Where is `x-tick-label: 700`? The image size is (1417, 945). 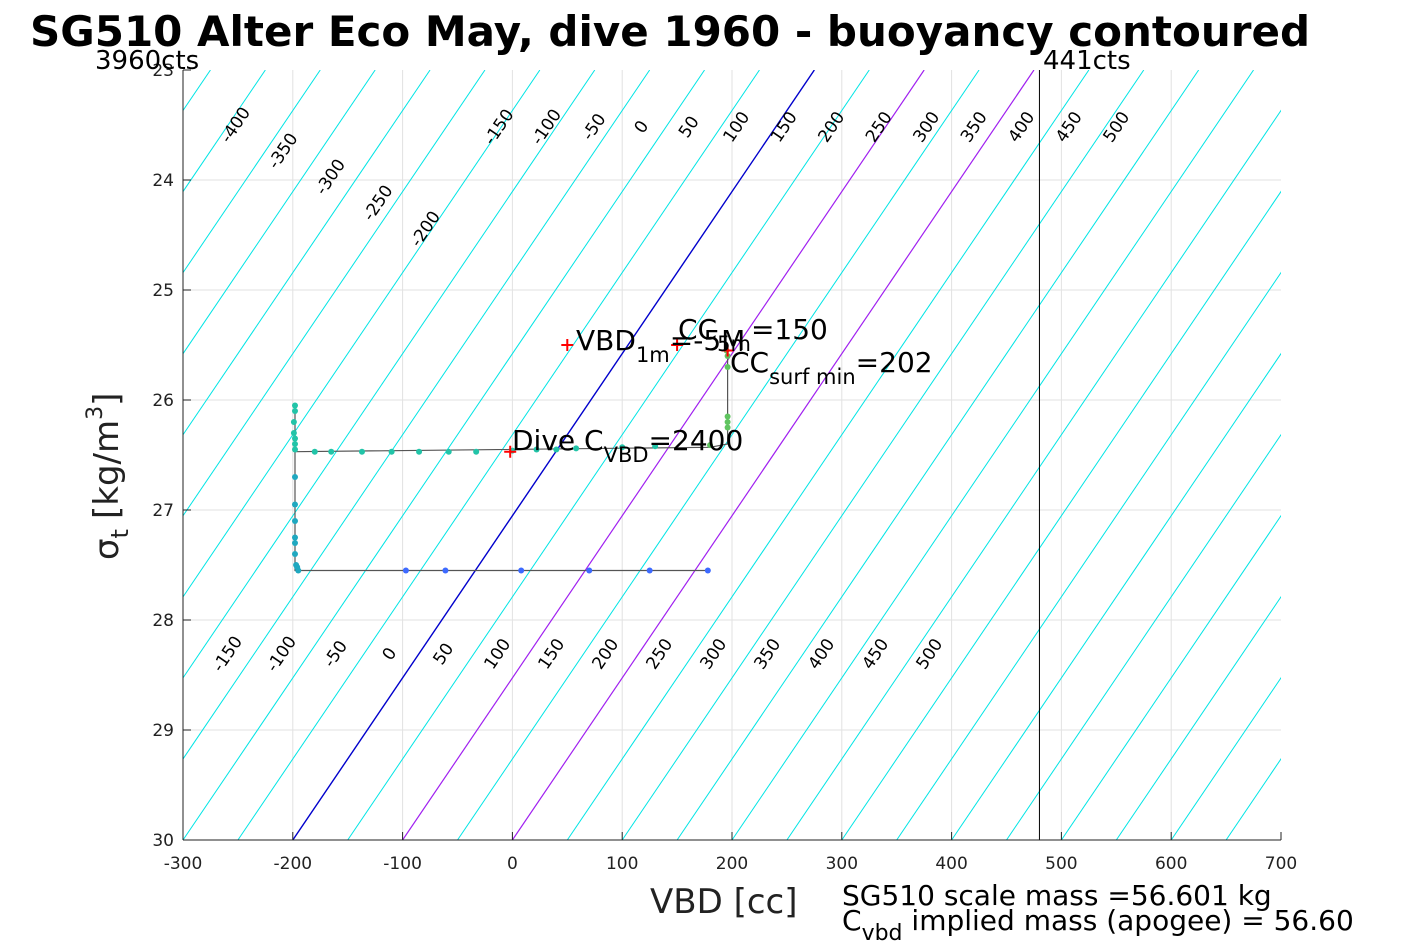 x-tick-label: 700 is located at coordinates (1281, 864).